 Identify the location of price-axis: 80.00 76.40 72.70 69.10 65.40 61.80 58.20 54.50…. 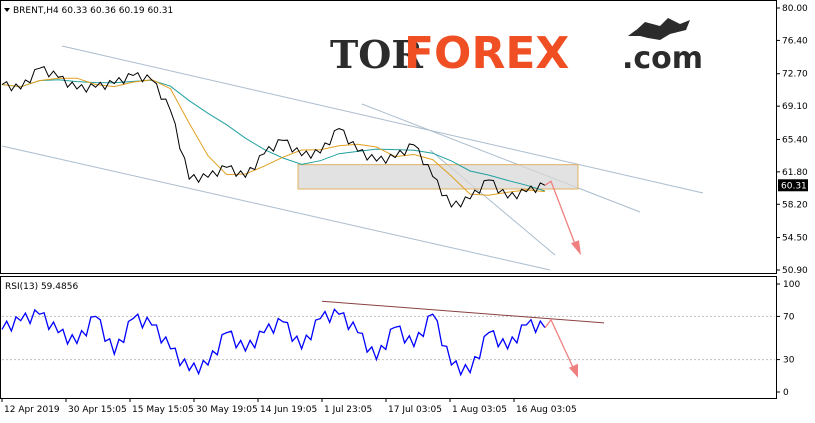
(792, 140).